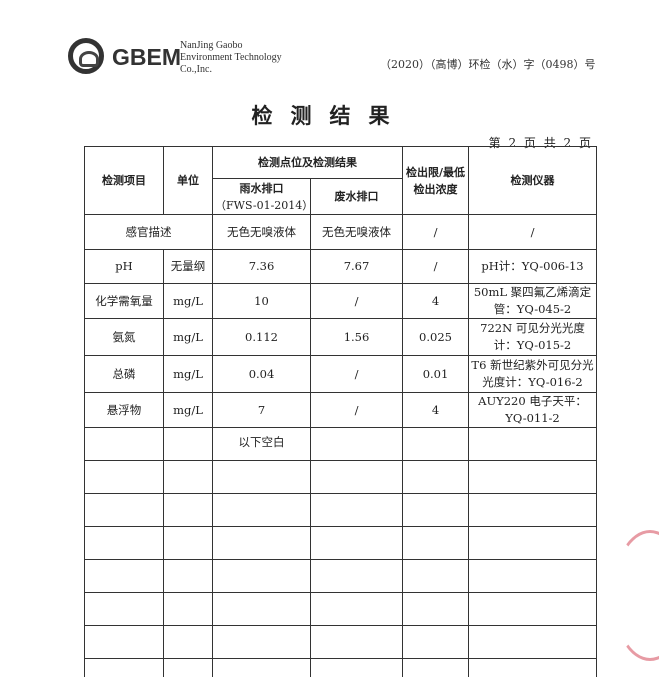  What do you see at coordinates (435, 337) in the screenshot?
I see `cell-limit: 0.025` at bounding box center [435, 337].